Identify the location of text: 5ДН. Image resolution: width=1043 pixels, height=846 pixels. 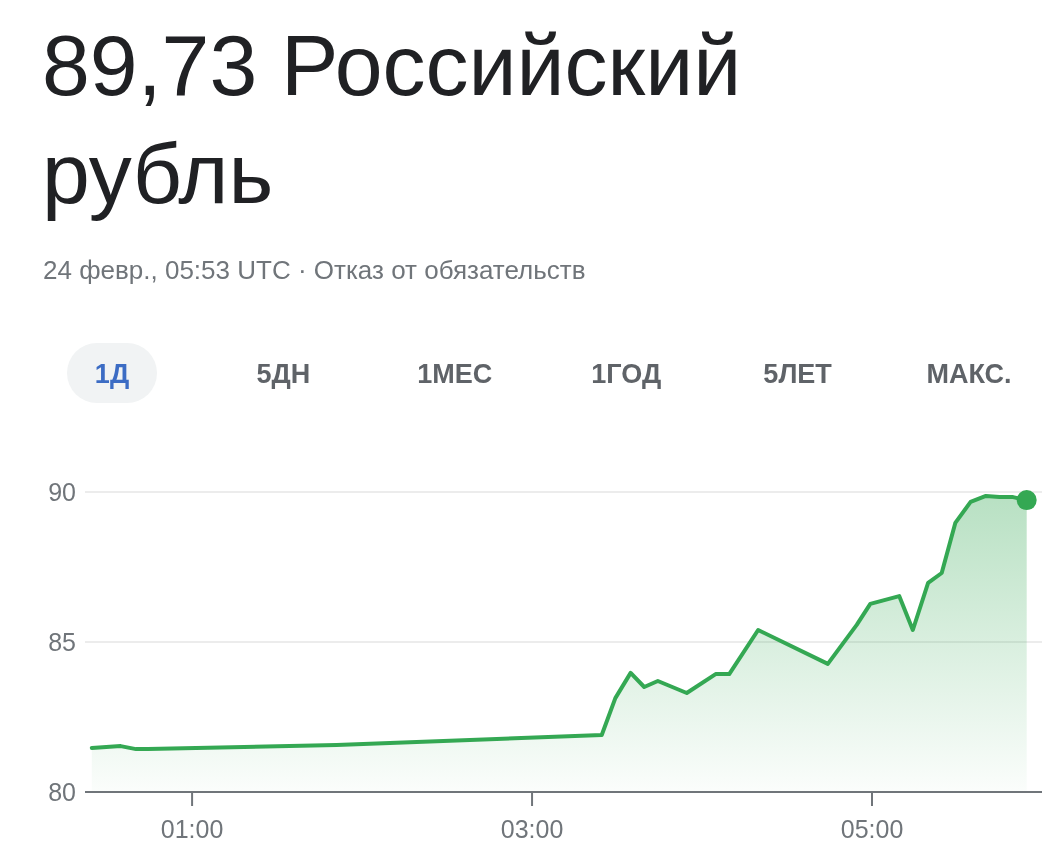
(283, 374).